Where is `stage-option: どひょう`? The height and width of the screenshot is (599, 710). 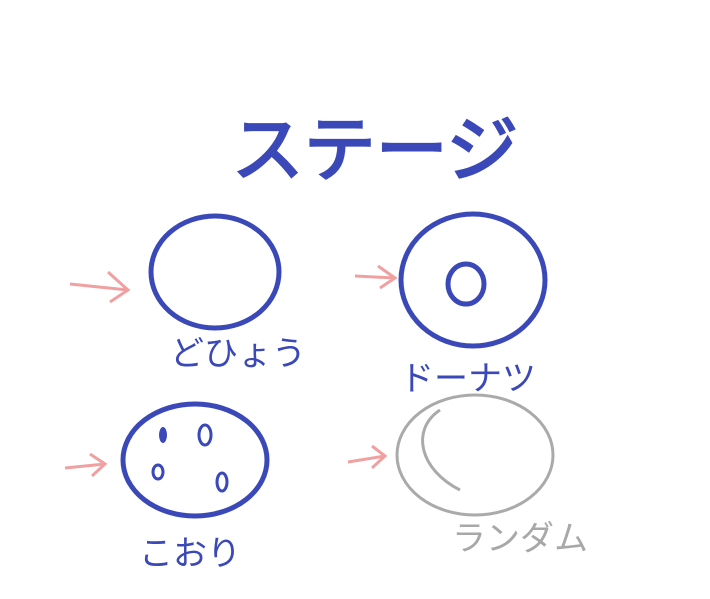
stage-option: どひょう is located at coordinates (187, 293).